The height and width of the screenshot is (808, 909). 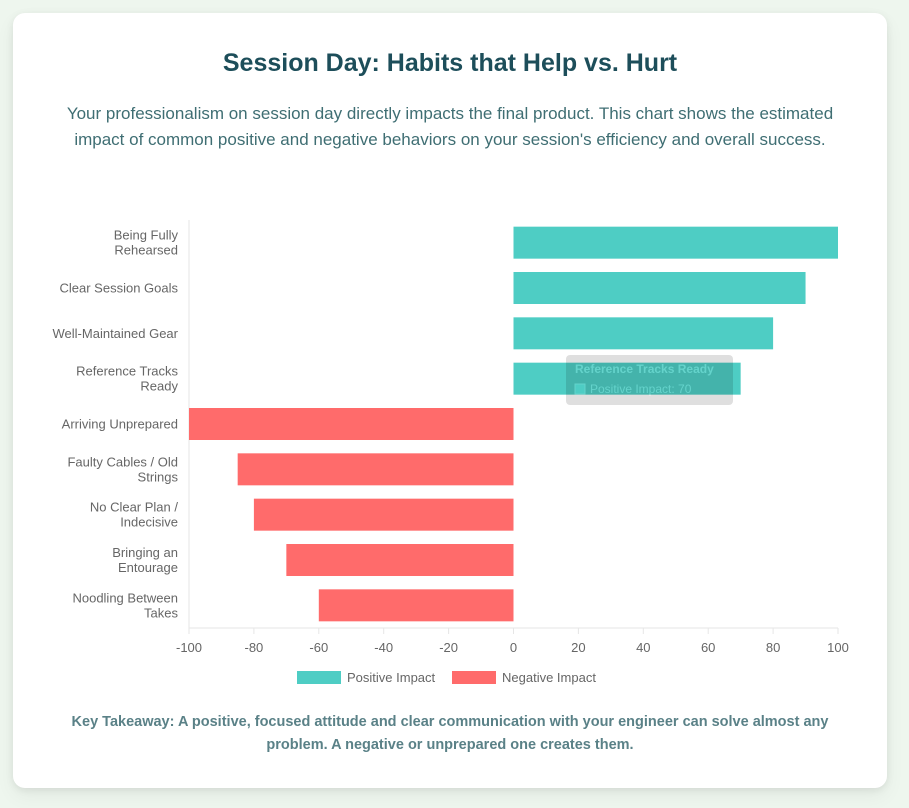 I want to click on legend-item-positive: Positive Impact, so click(x=366, y=677).